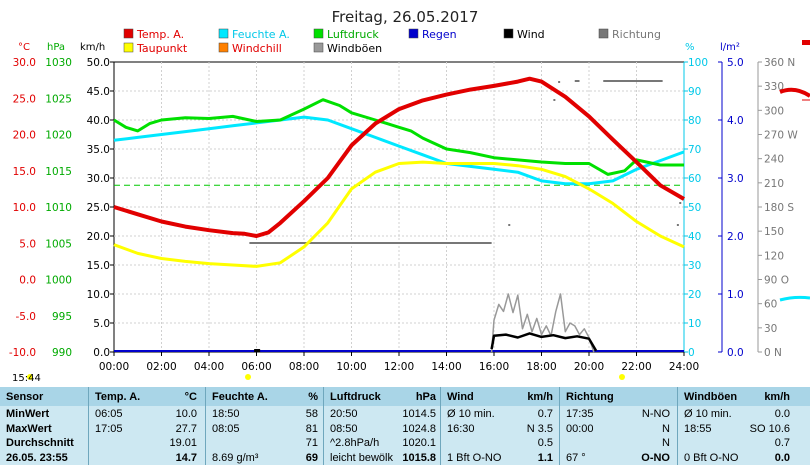 The width and height of the screenshot is (810, 465). I want to click on rain-tick-label: 5.0, so click(735, 63).